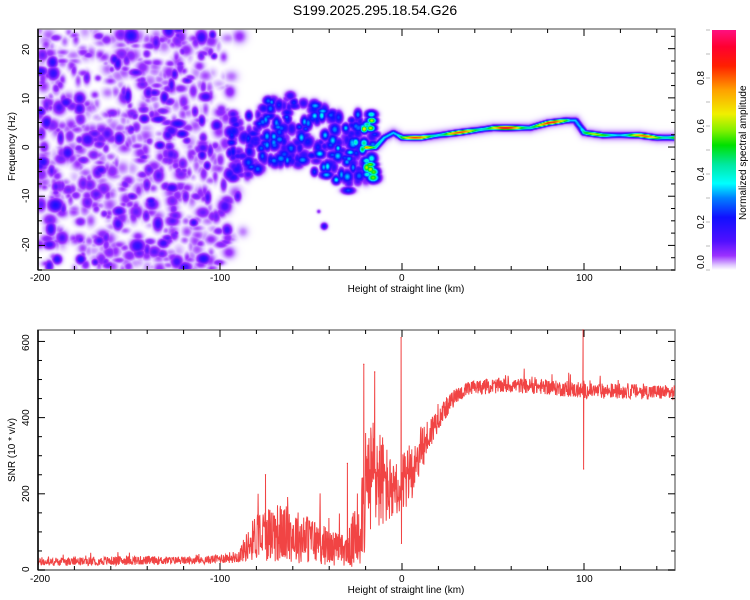  Describe the element at coordinates (724, 150) in the screenshot. I see `colorbar` at that location.